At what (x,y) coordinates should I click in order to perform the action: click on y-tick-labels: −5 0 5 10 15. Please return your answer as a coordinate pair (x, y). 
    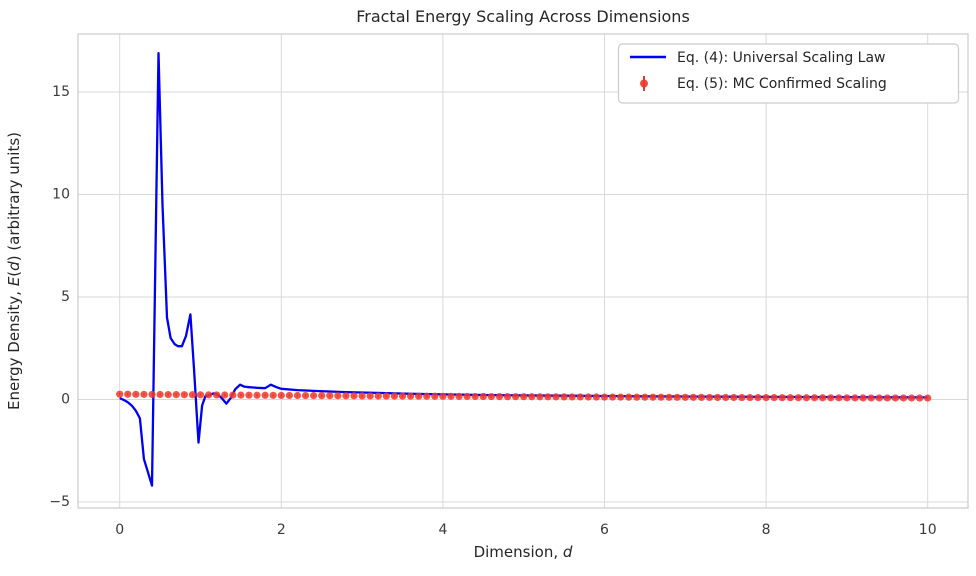
    Looking at the image, I should click on (59, 297).